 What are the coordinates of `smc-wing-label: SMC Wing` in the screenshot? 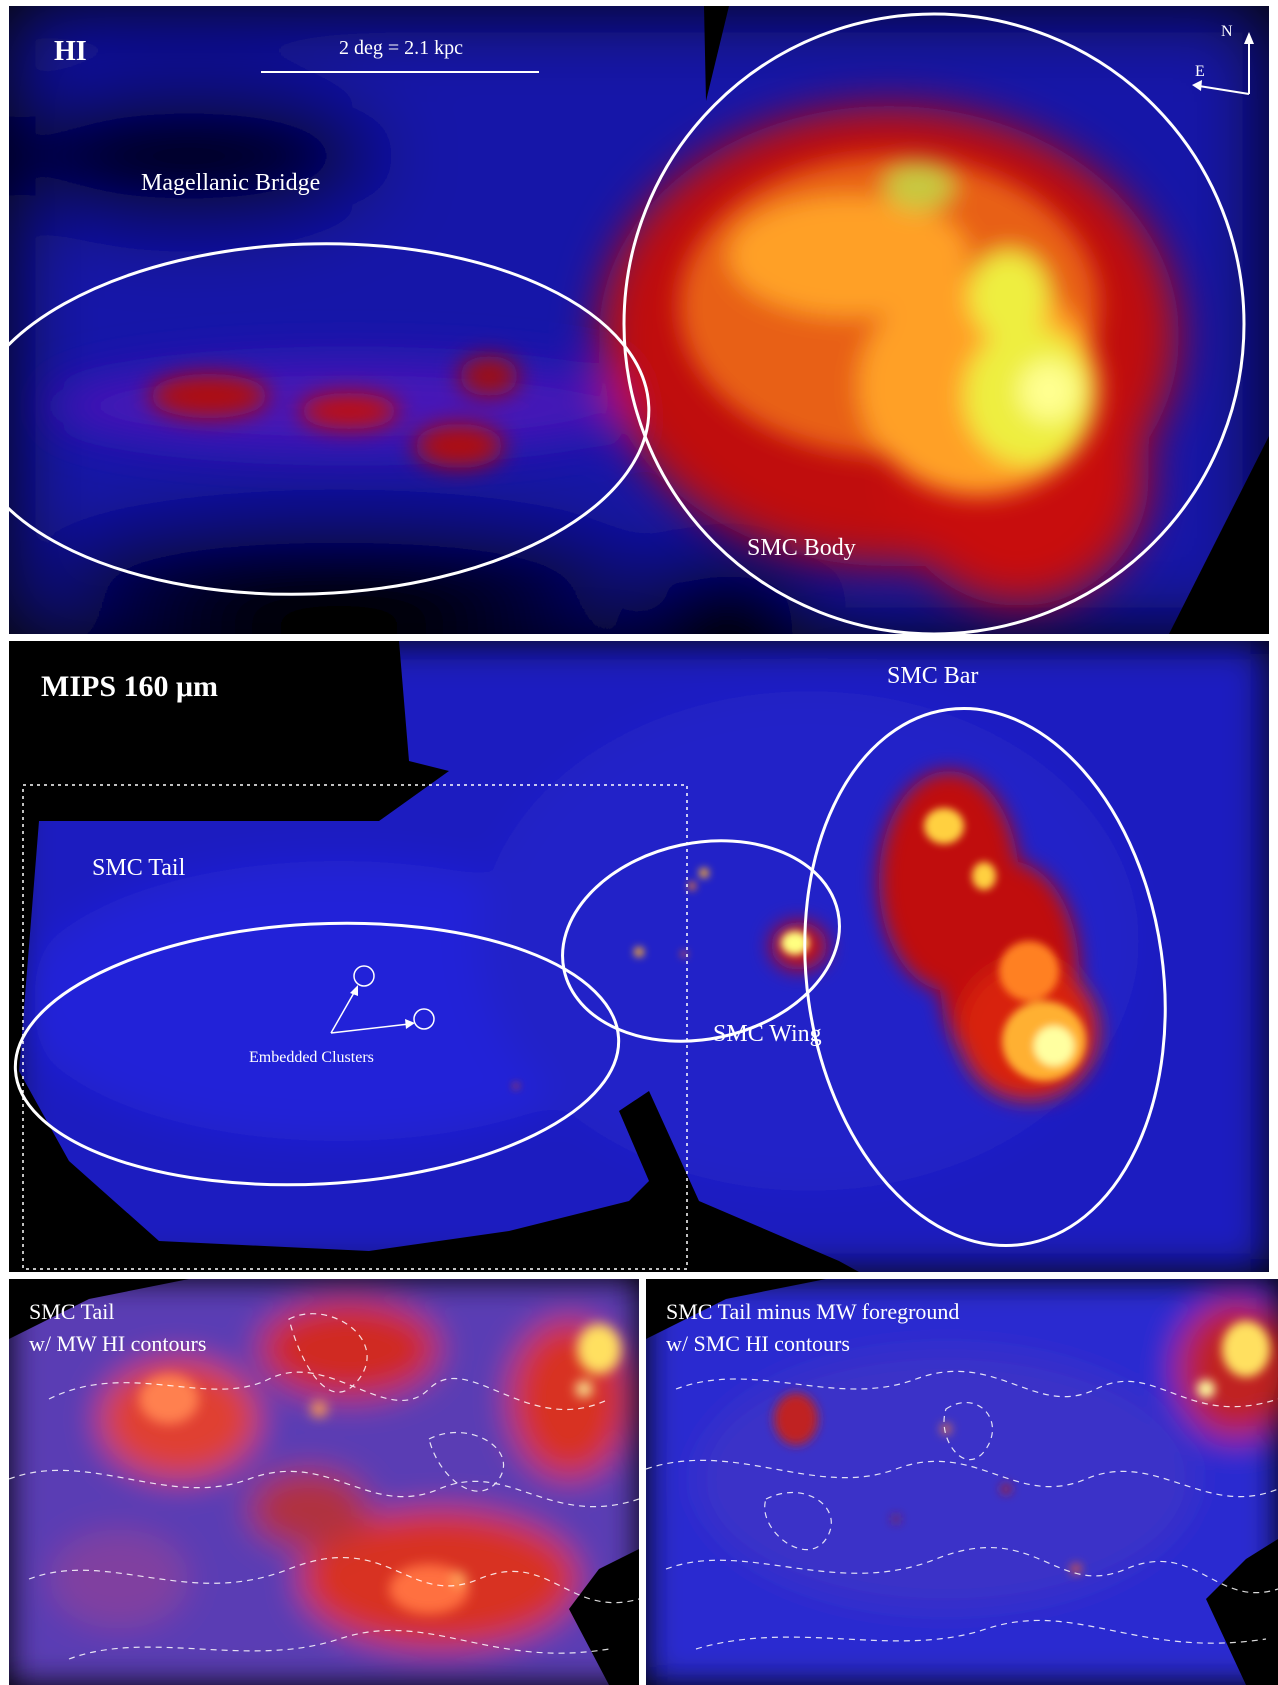 It's located at (767, 1034).